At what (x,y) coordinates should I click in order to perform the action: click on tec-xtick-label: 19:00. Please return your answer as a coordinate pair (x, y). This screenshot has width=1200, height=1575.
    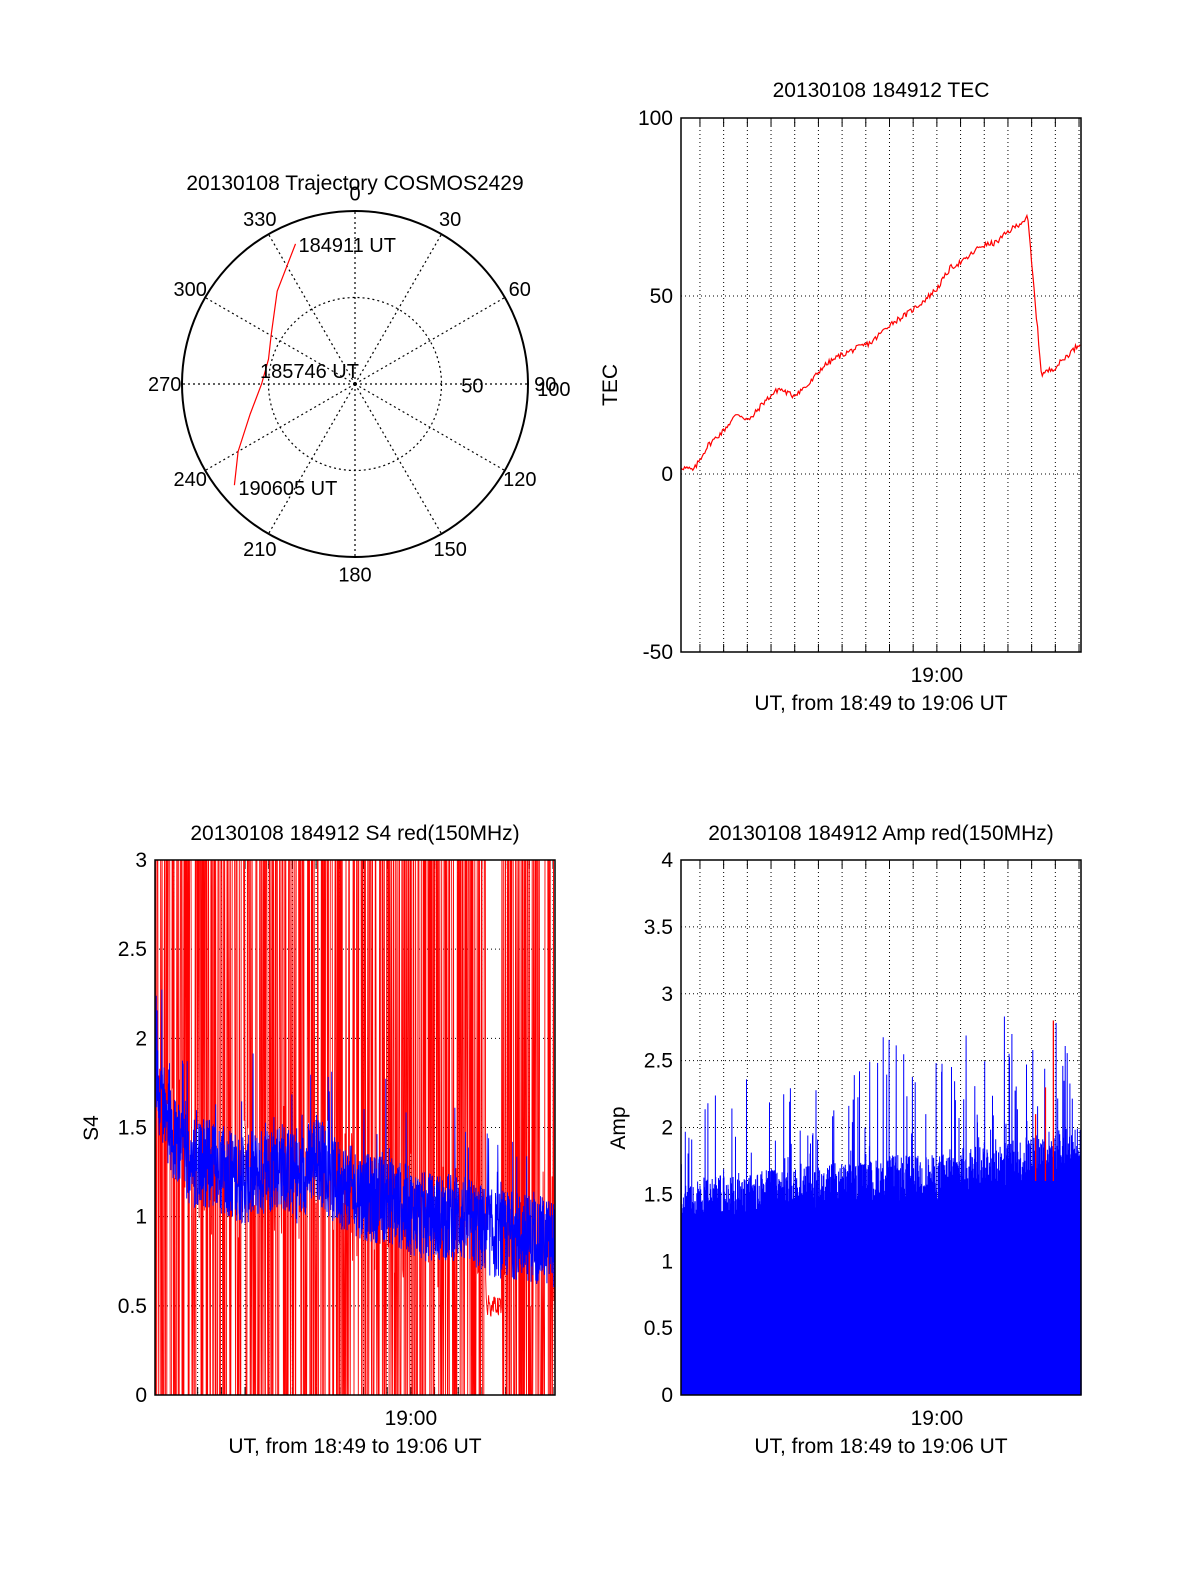
    Looking at the image, I should click on (937, 675).